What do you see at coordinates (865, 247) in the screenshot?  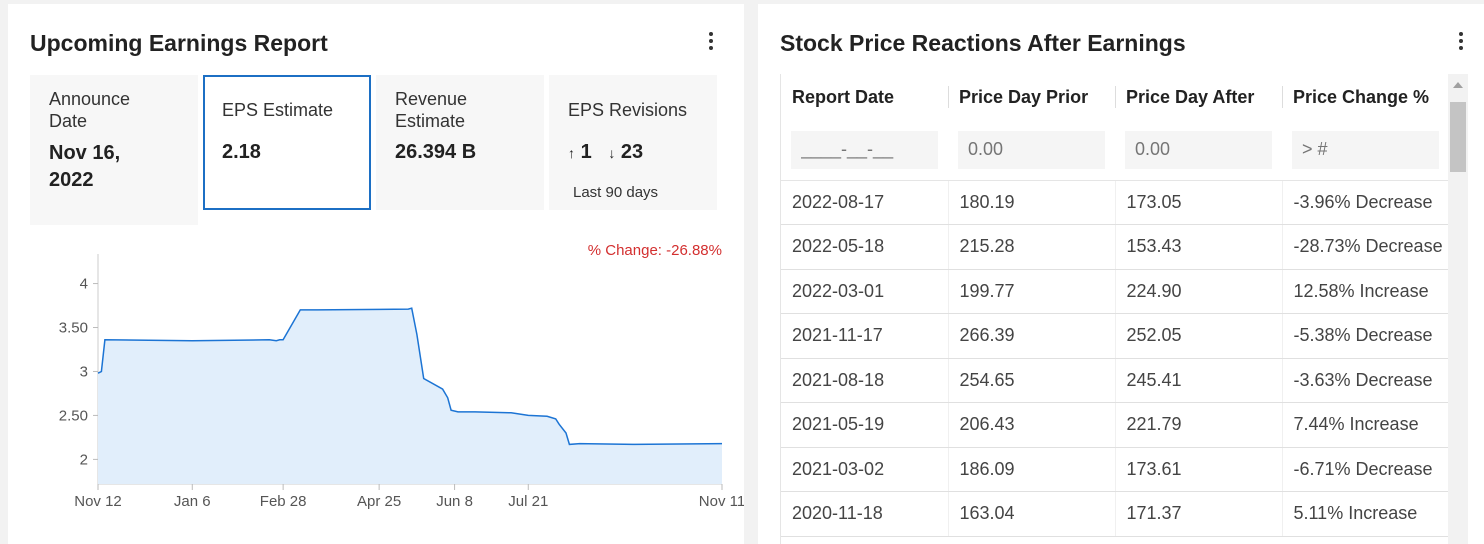 I see `cell-report-date: 2022-05-18` at bounding box center [865, 247].